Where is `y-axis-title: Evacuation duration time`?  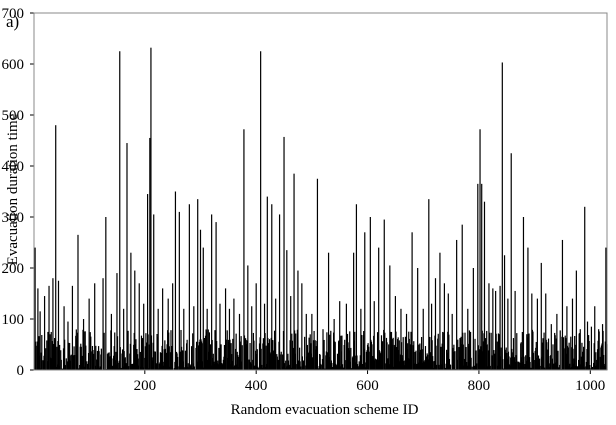
y-axis-title: Evacuation duration time is located at coordinates (13, 189).